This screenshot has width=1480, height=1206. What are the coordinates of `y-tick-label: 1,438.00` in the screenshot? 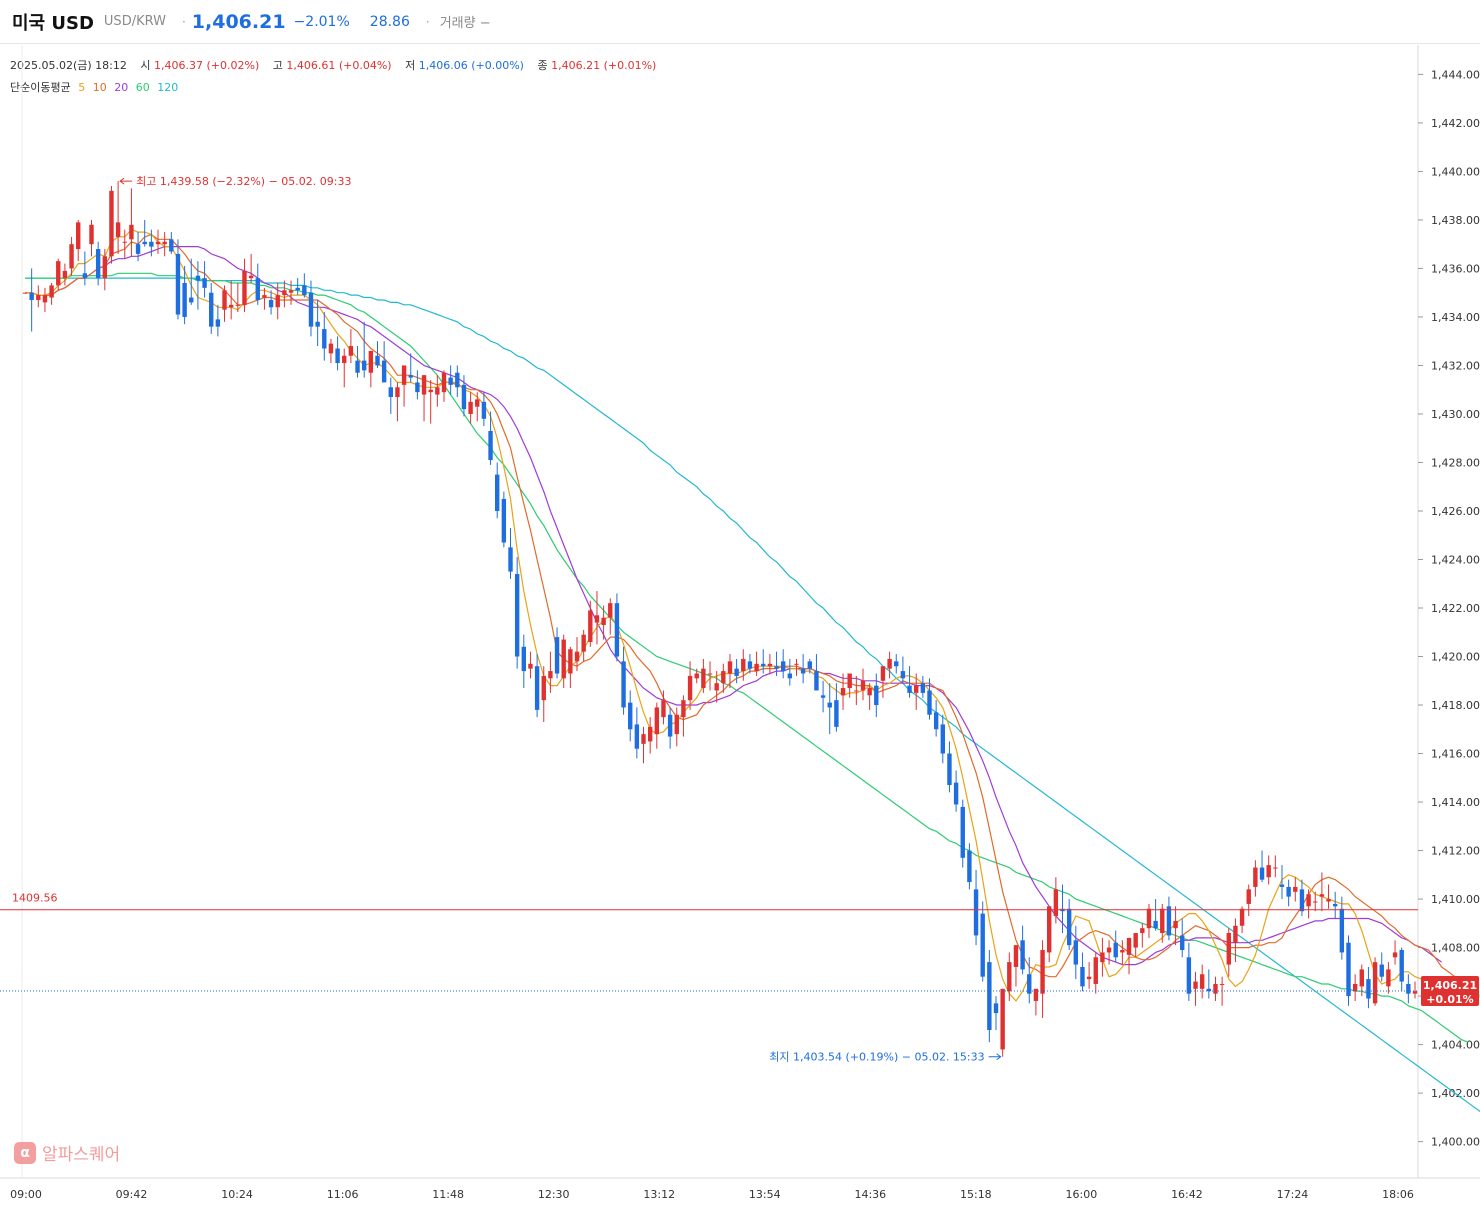 It's located at (1455, 220).